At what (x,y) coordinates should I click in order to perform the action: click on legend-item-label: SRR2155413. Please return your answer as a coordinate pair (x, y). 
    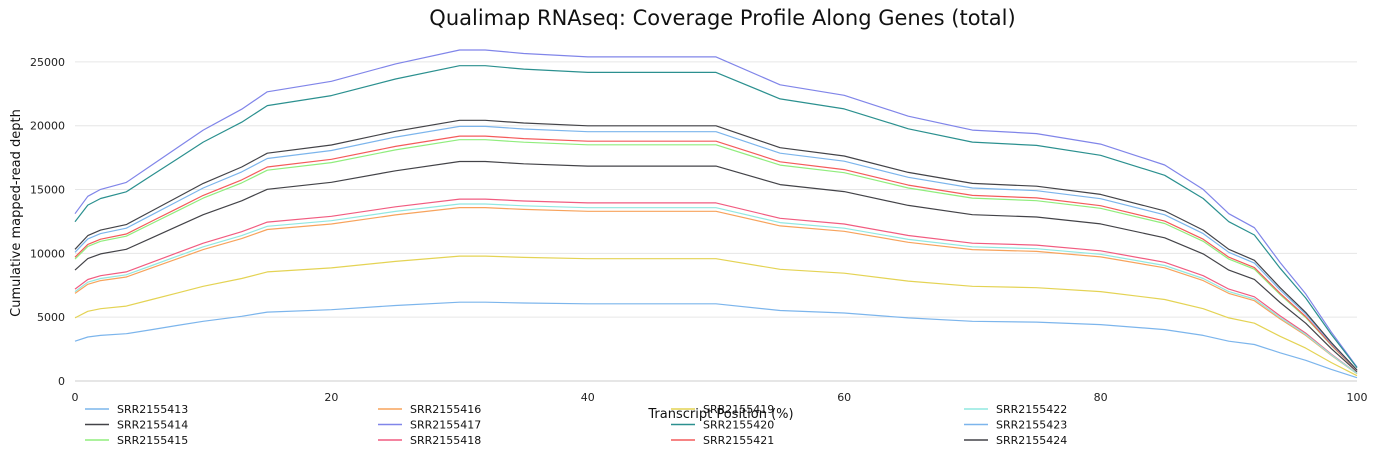
    Looking at the image, I should click on (152, 409).